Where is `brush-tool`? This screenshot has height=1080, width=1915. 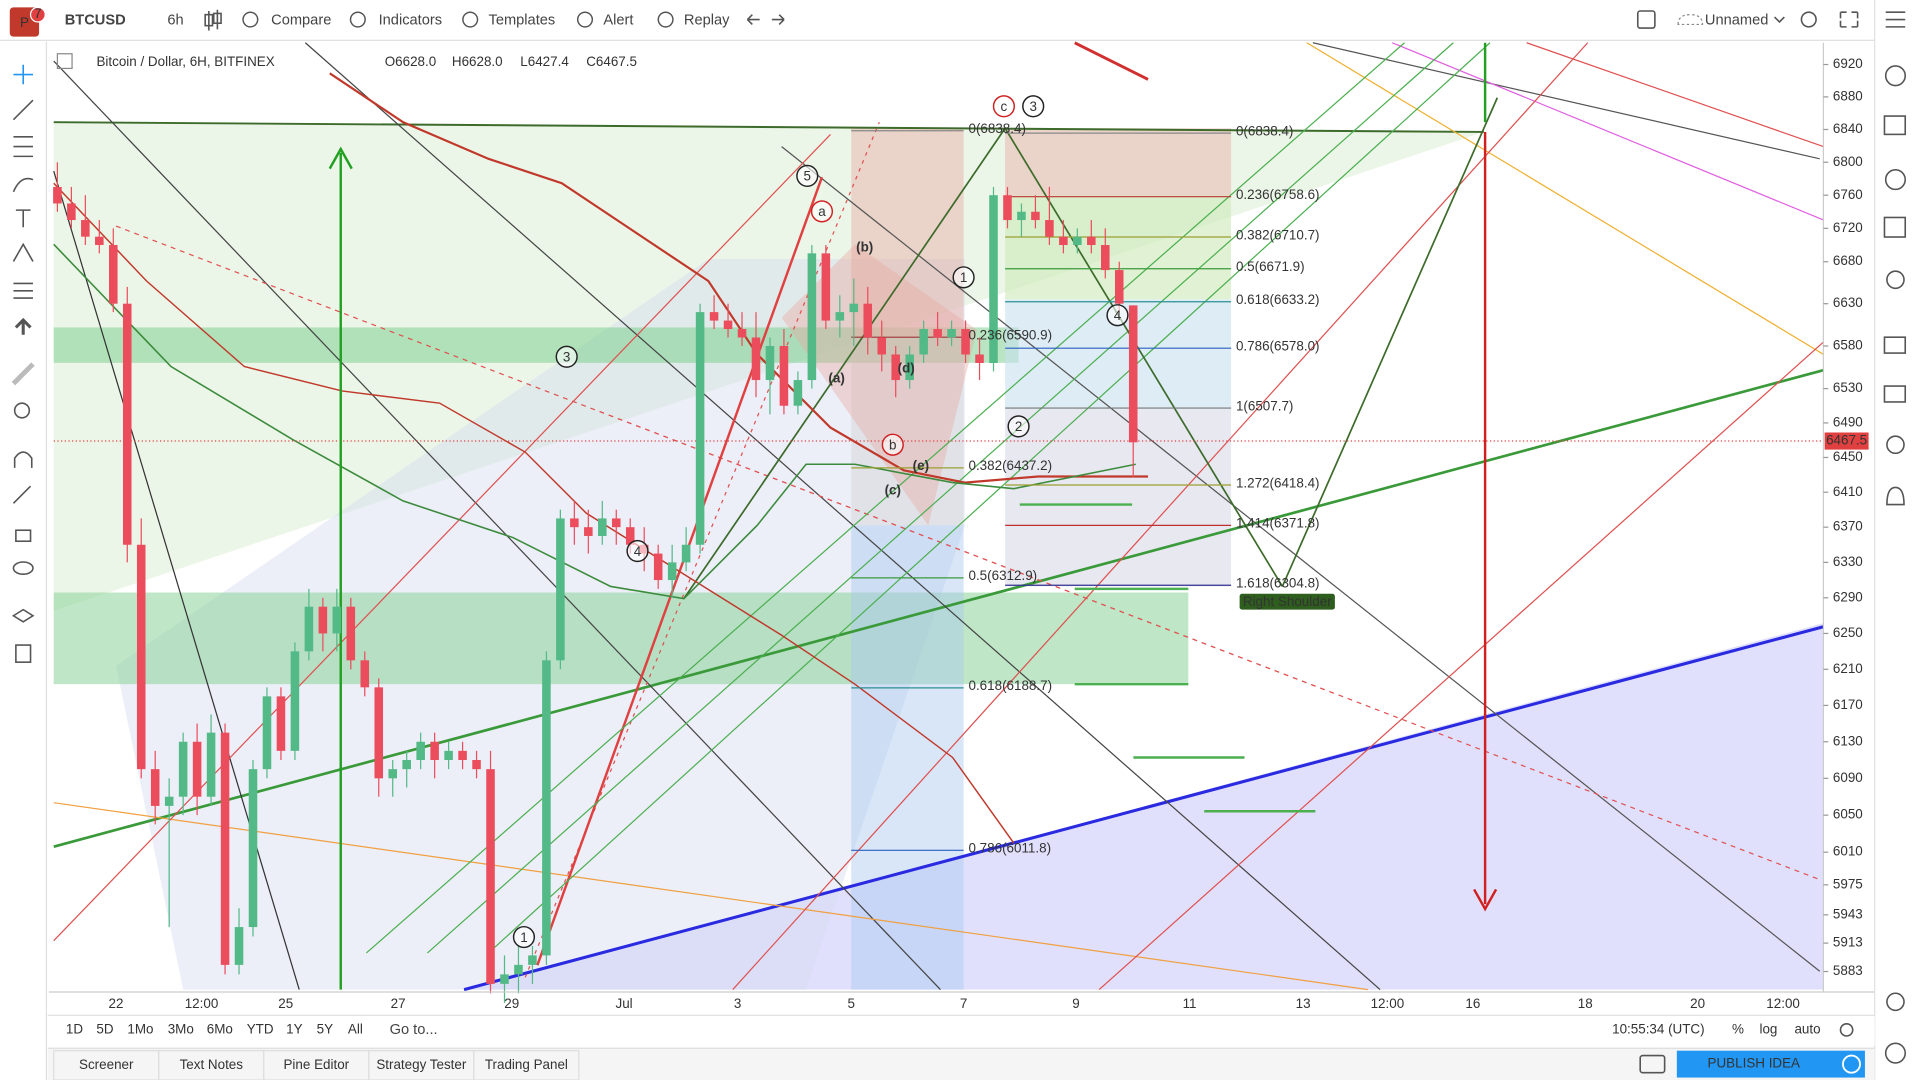 brush-tool is located at coordinates (23, 185).